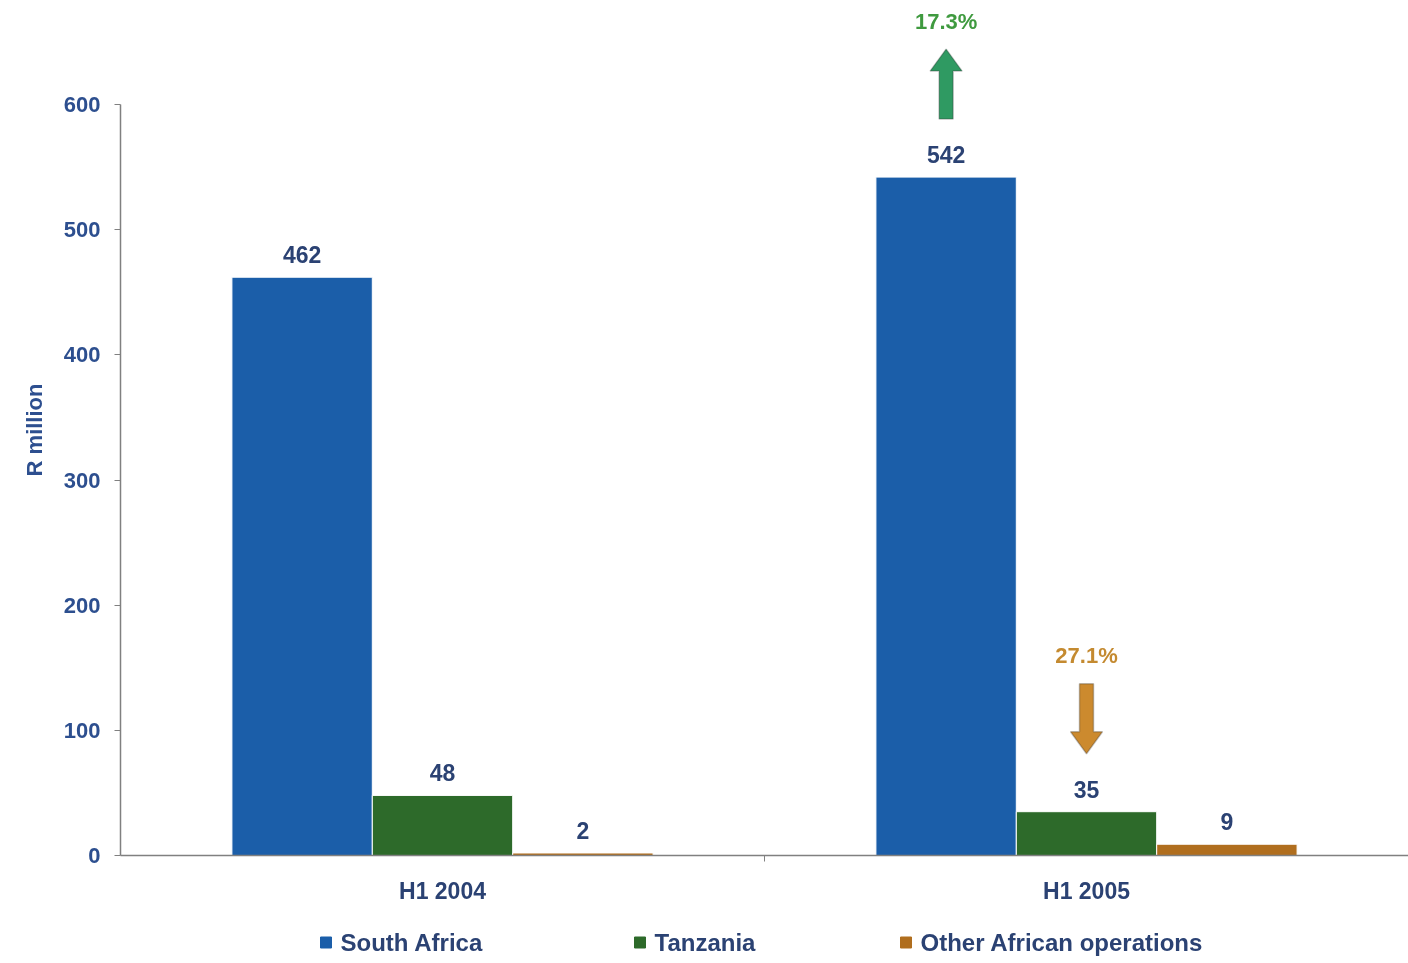  I want to click on y-tick-label: 300, so click(82, 480).